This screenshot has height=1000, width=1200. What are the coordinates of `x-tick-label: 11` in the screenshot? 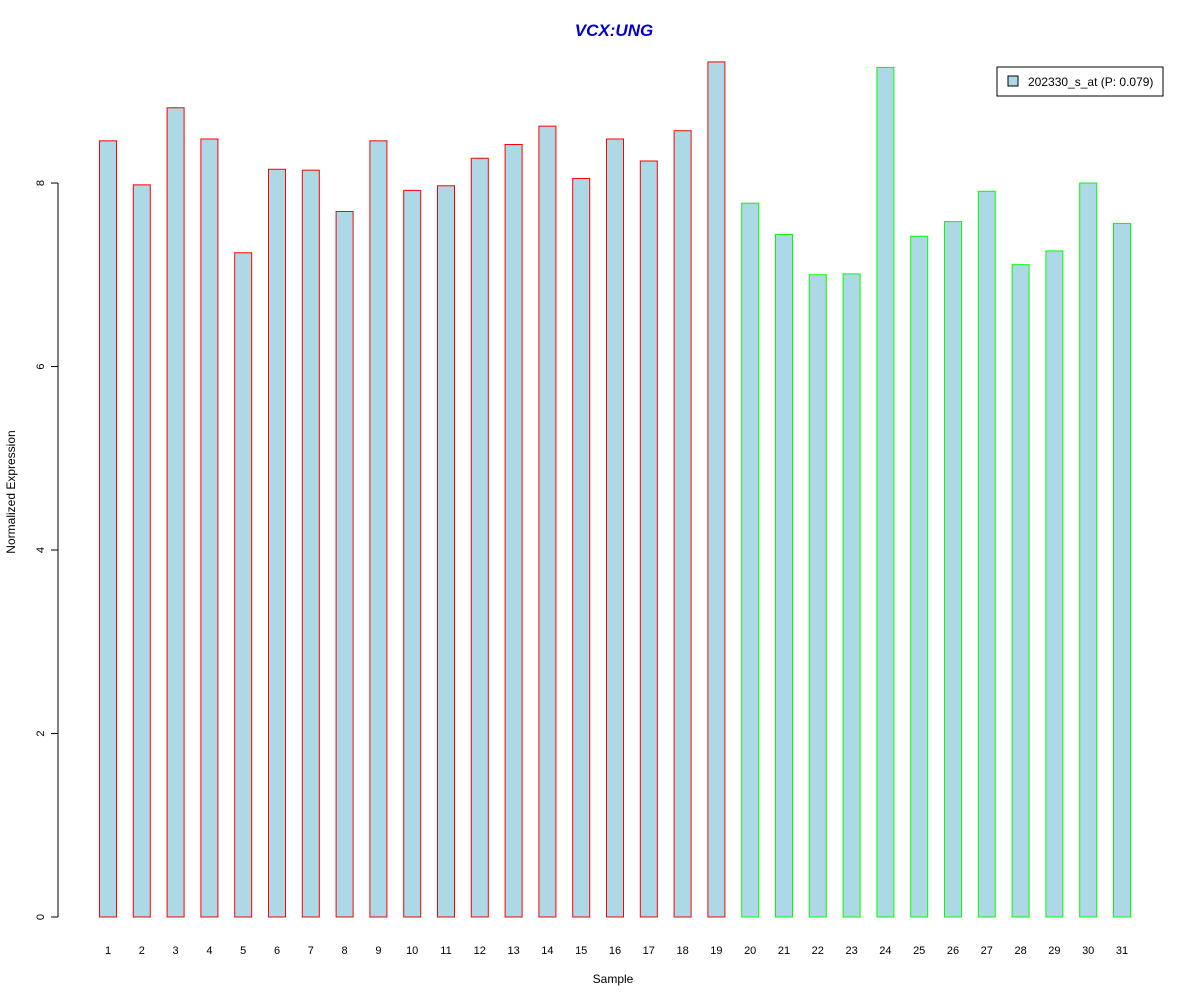 It's located at (445, 951).